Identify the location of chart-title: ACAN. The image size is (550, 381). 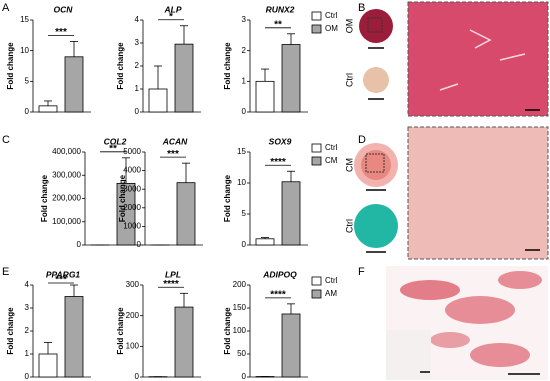
(175, 141).